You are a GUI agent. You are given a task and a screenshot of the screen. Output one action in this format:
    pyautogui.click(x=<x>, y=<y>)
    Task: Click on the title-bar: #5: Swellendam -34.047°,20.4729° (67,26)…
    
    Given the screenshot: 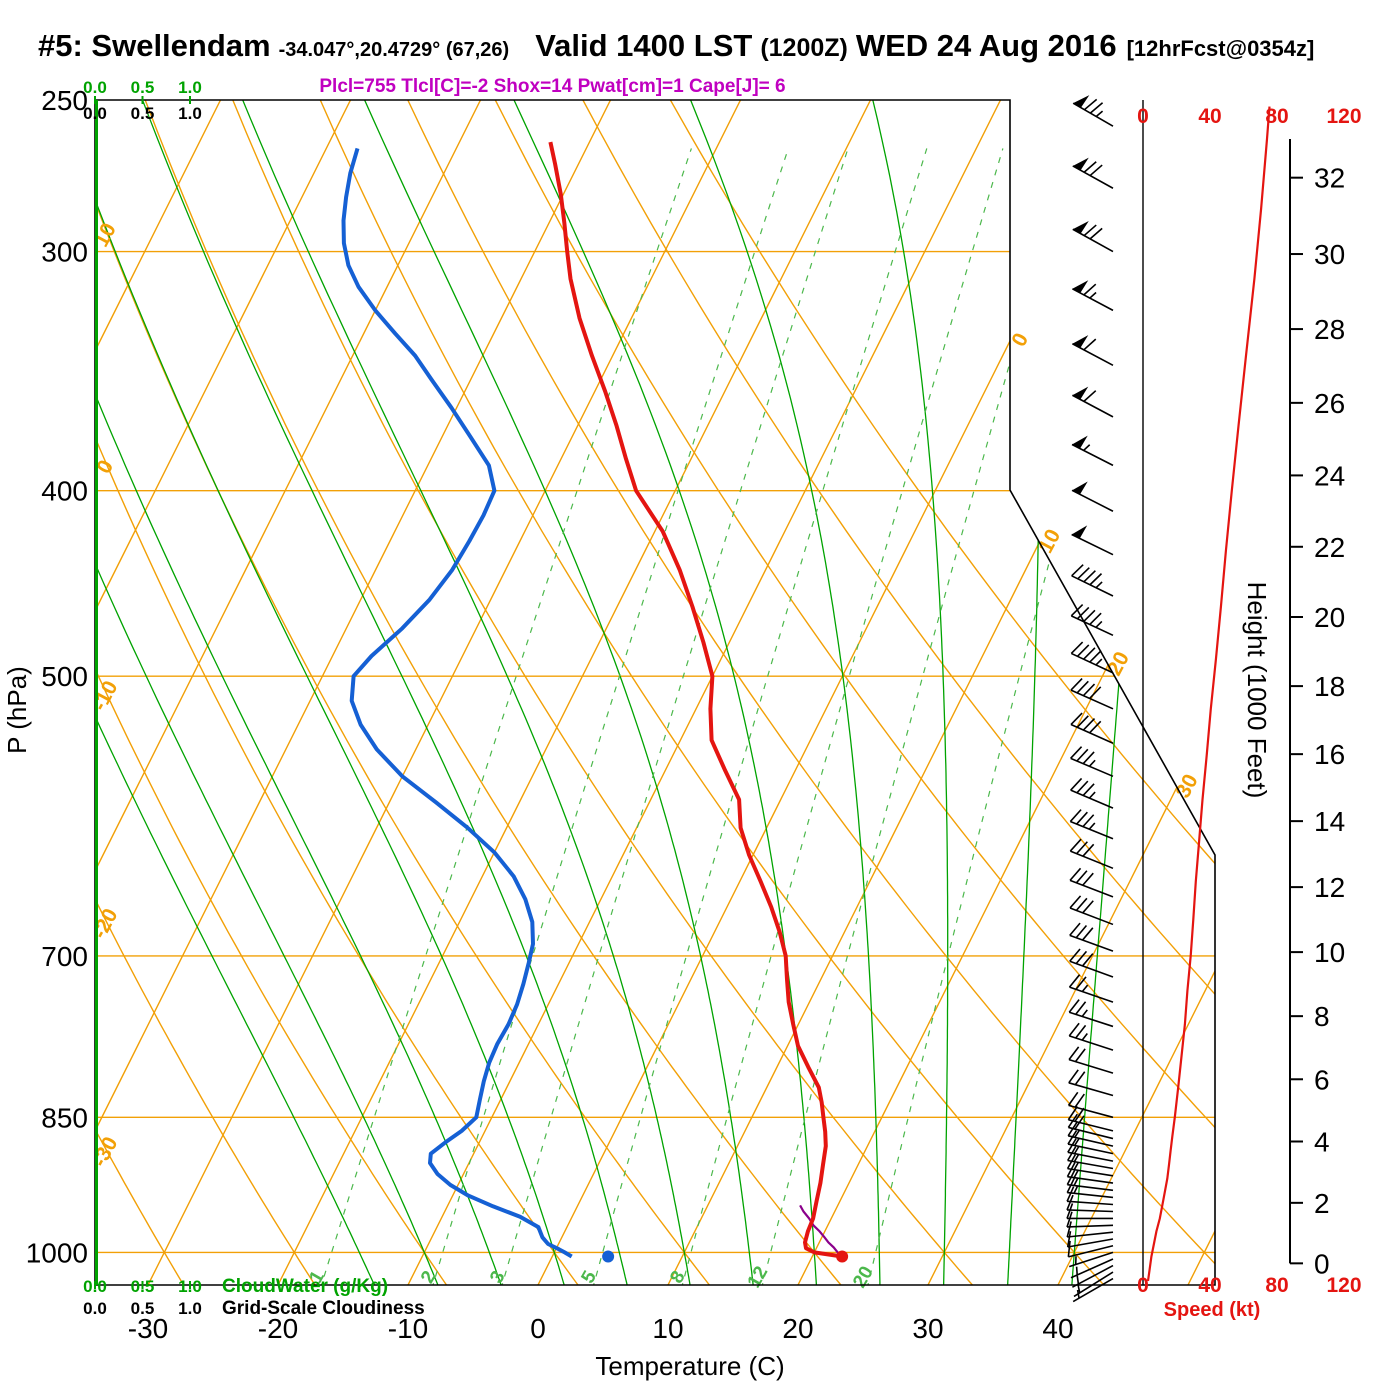 What is the action you would take?
    pyautogui.click(x=709, y=46)
    